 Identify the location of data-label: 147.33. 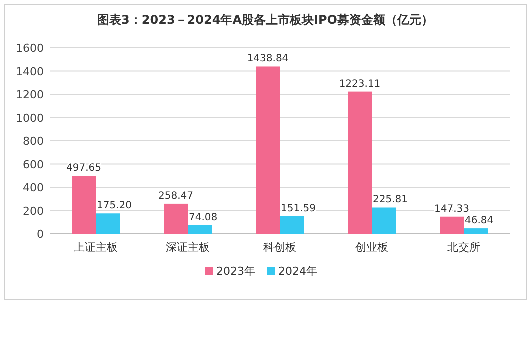
(452, 209).